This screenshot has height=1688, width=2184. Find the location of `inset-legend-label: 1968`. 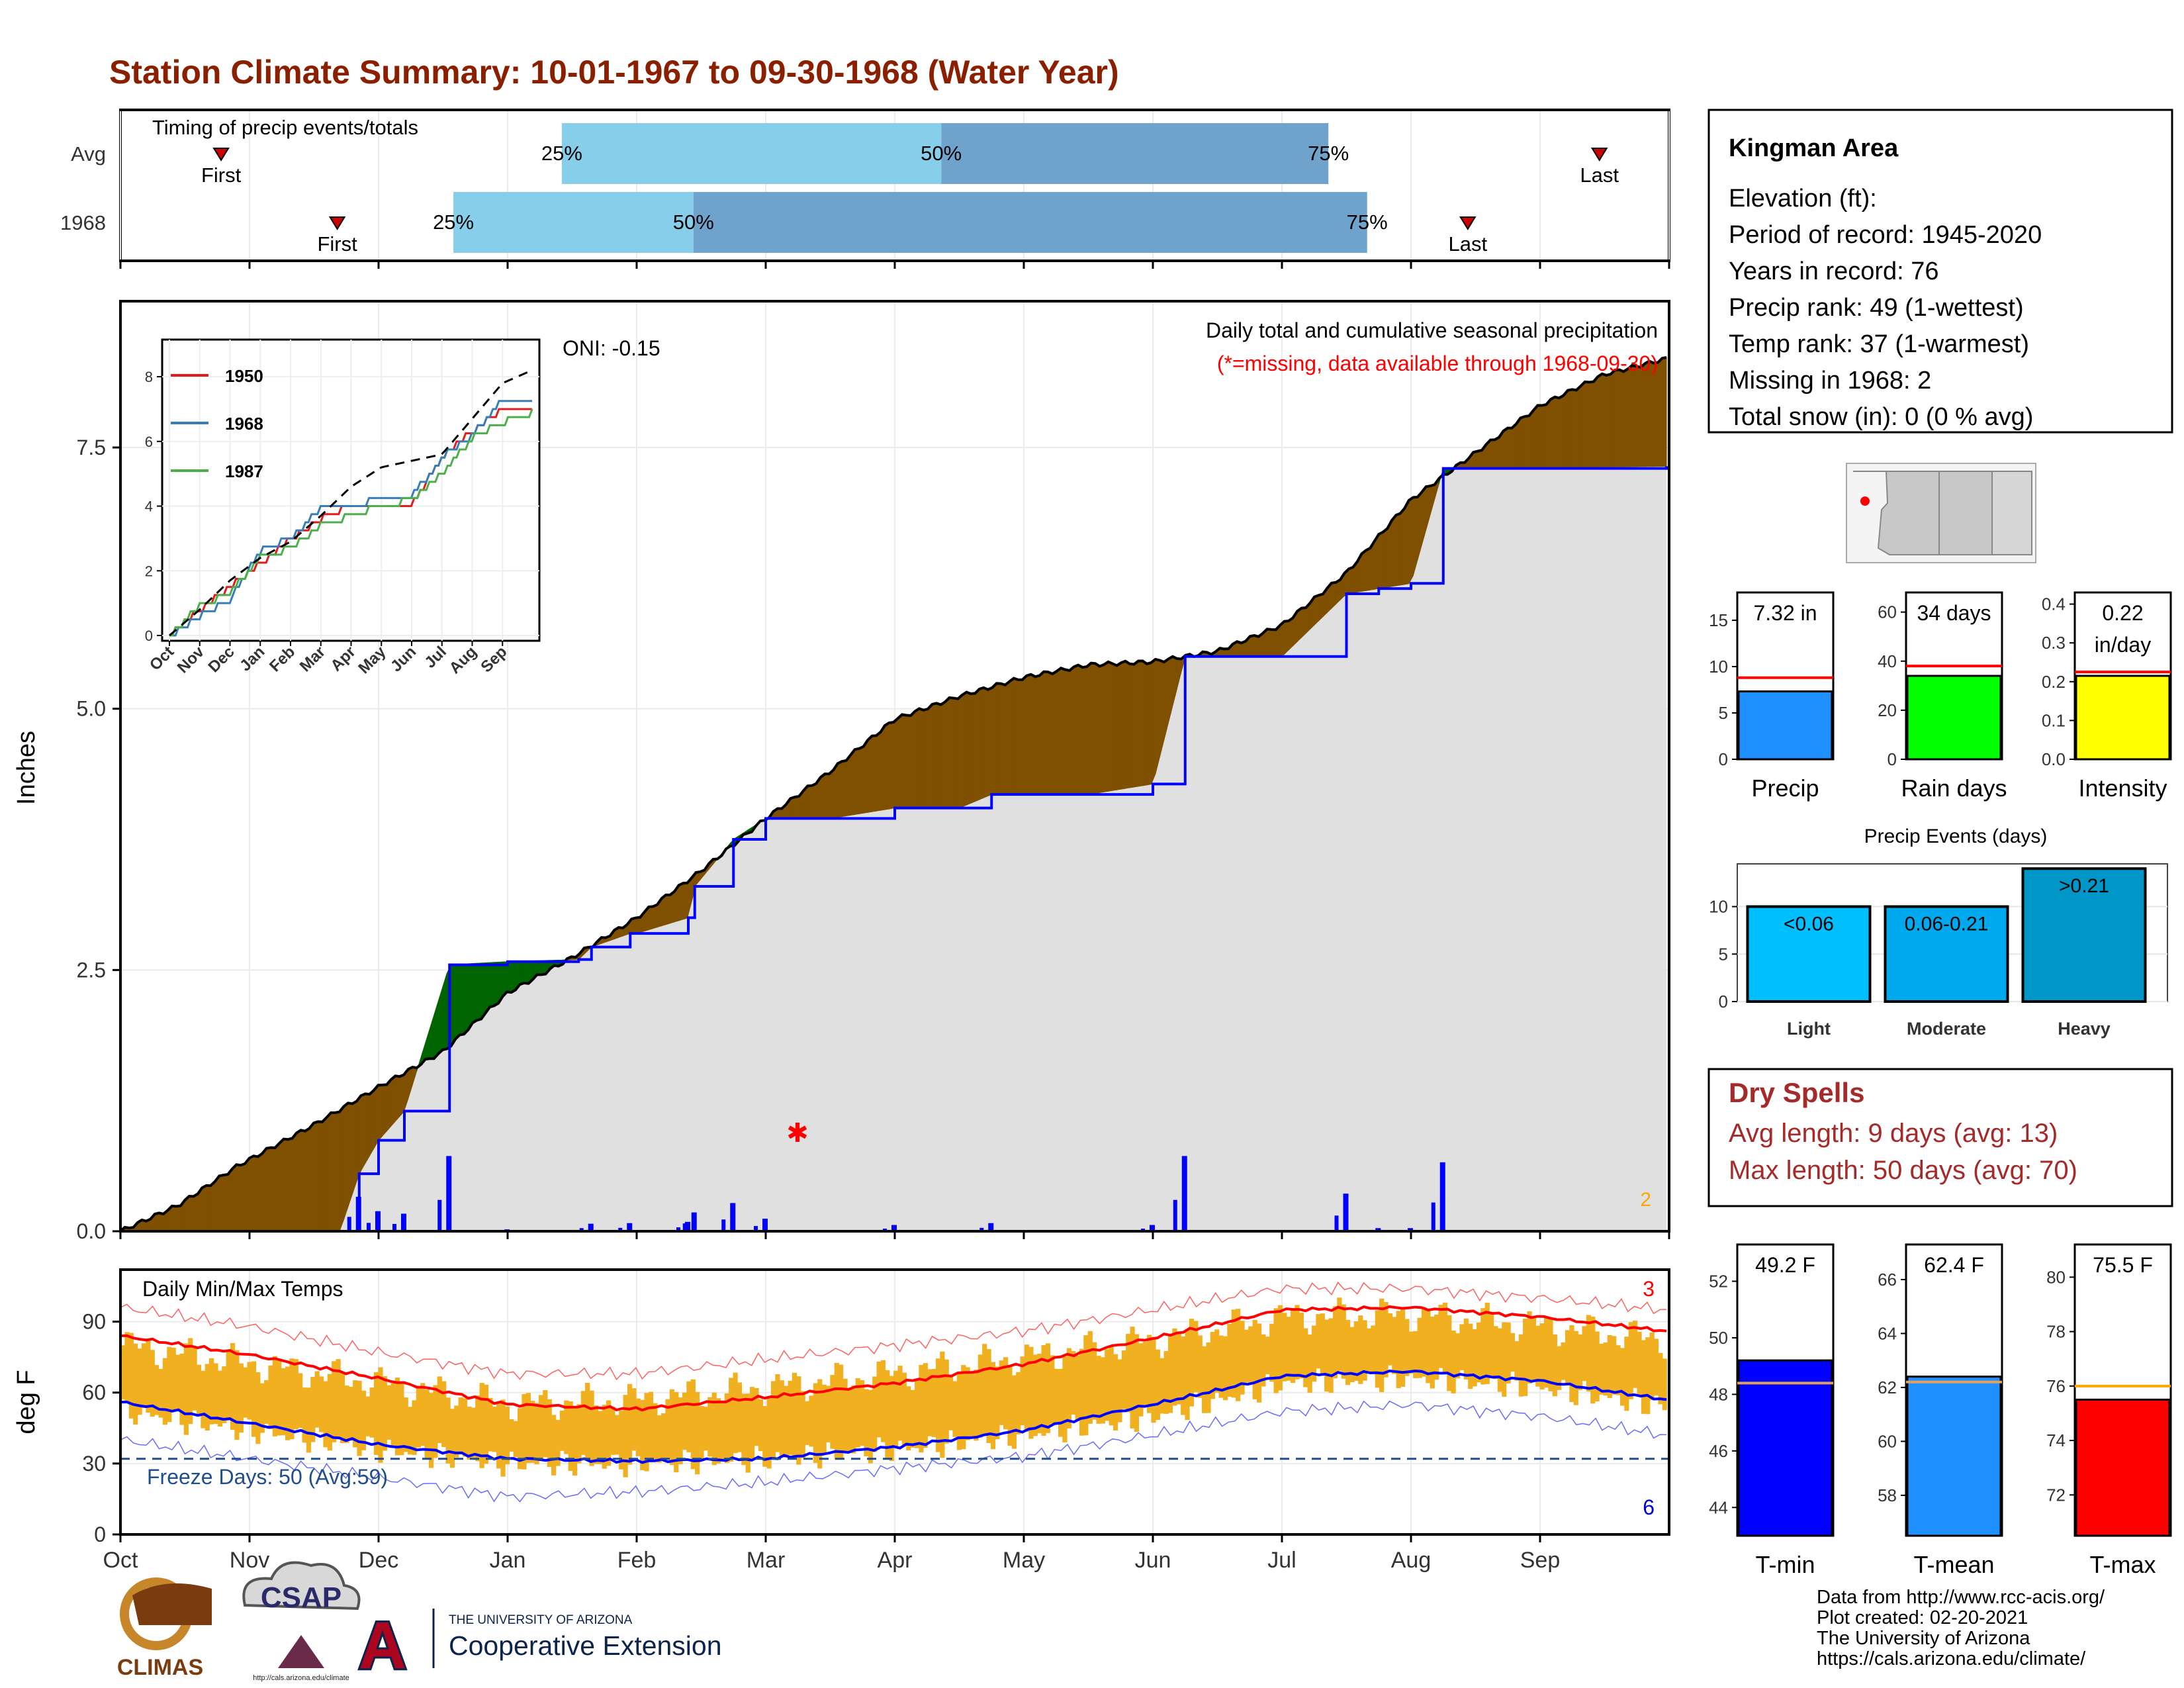

inset-legend-label: 1968 is located at coordinates (244, 424).